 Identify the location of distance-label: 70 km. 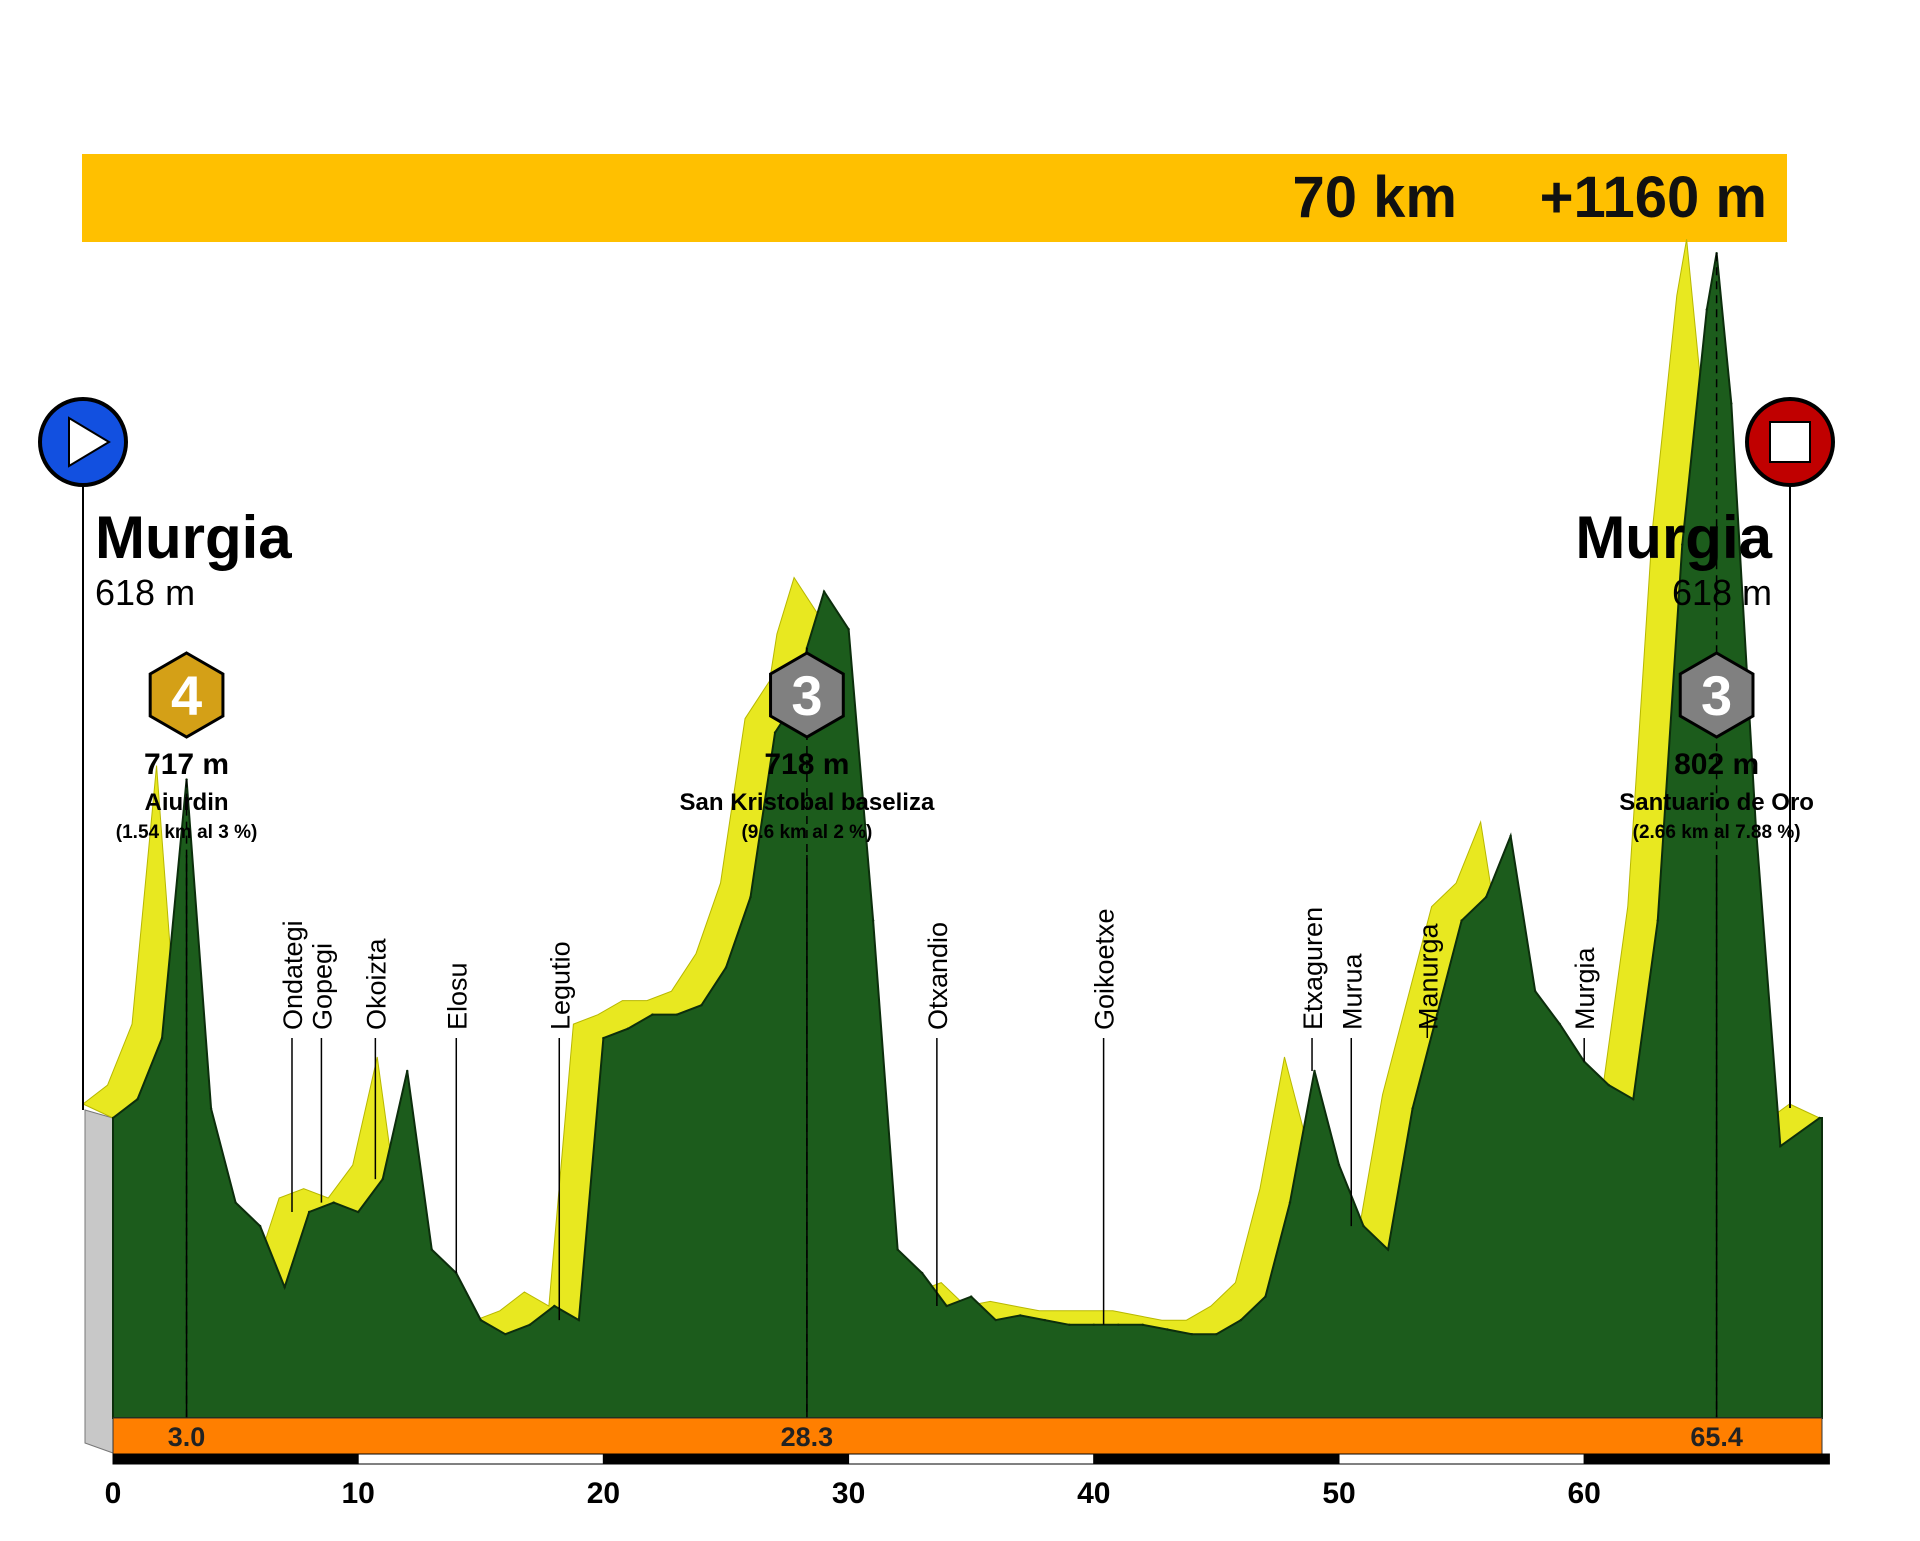
(1374, 197).